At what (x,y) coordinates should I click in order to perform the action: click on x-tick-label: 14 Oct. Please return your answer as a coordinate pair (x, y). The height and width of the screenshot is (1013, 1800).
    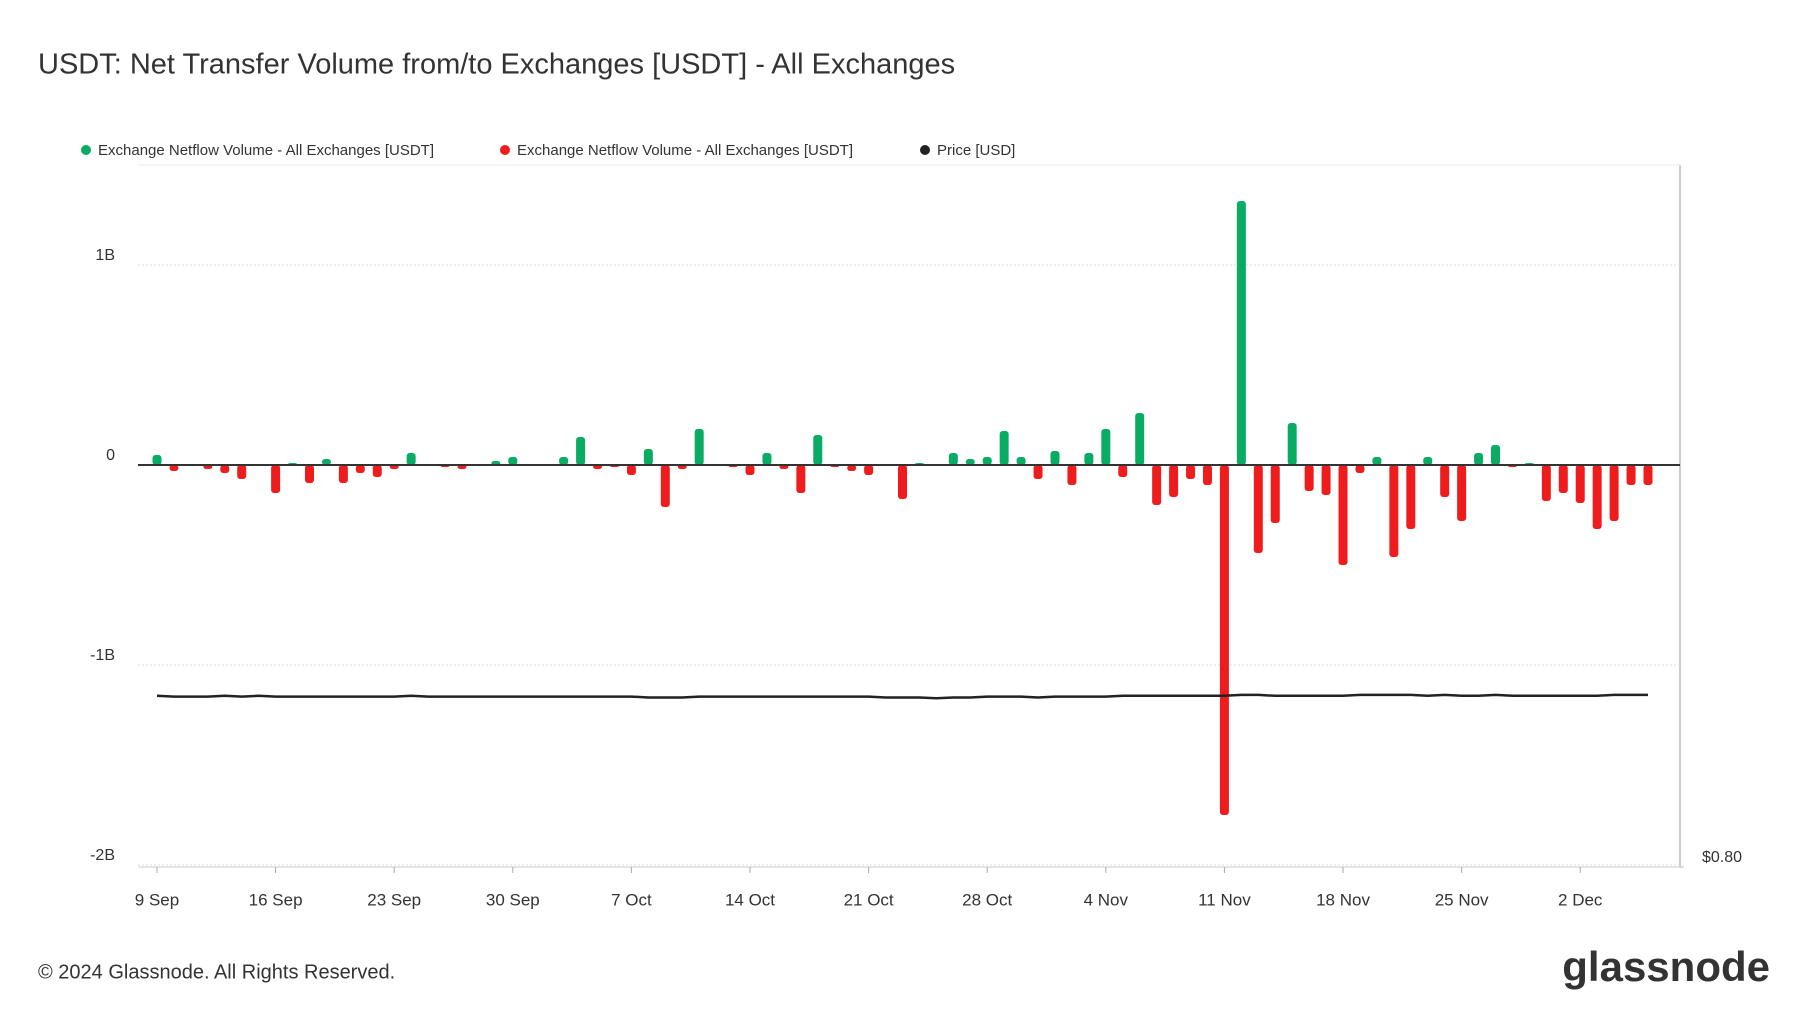
    Looking at the image, I should click on (750, 899).